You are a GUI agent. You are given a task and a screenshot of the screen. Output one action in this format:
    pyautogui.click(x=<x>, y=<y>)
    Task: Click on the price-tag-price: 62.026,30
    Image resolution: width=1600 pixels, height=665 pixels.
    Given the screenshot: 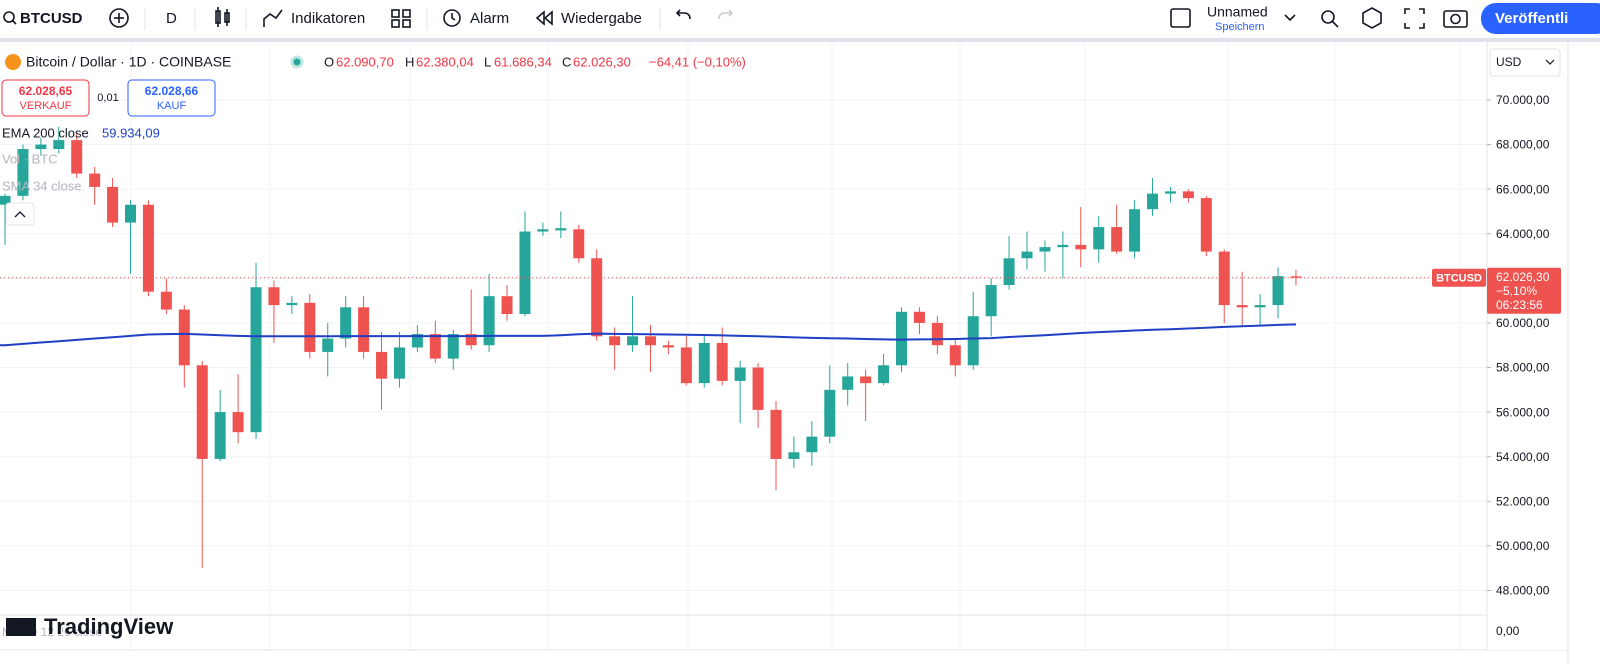 What is the action you would take?
    pyautogui.click(x=1523, y=277)
    